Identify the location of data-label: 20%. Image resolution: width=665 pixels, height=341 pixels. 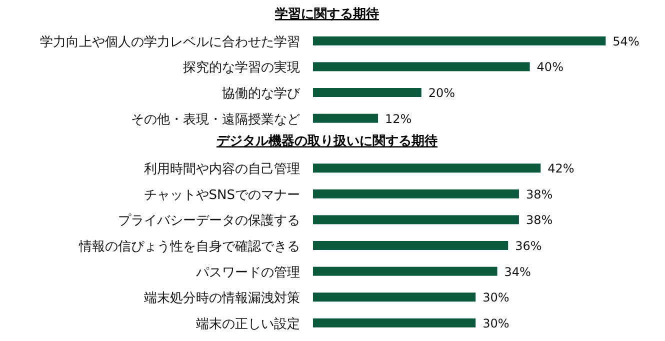
(442, 93).